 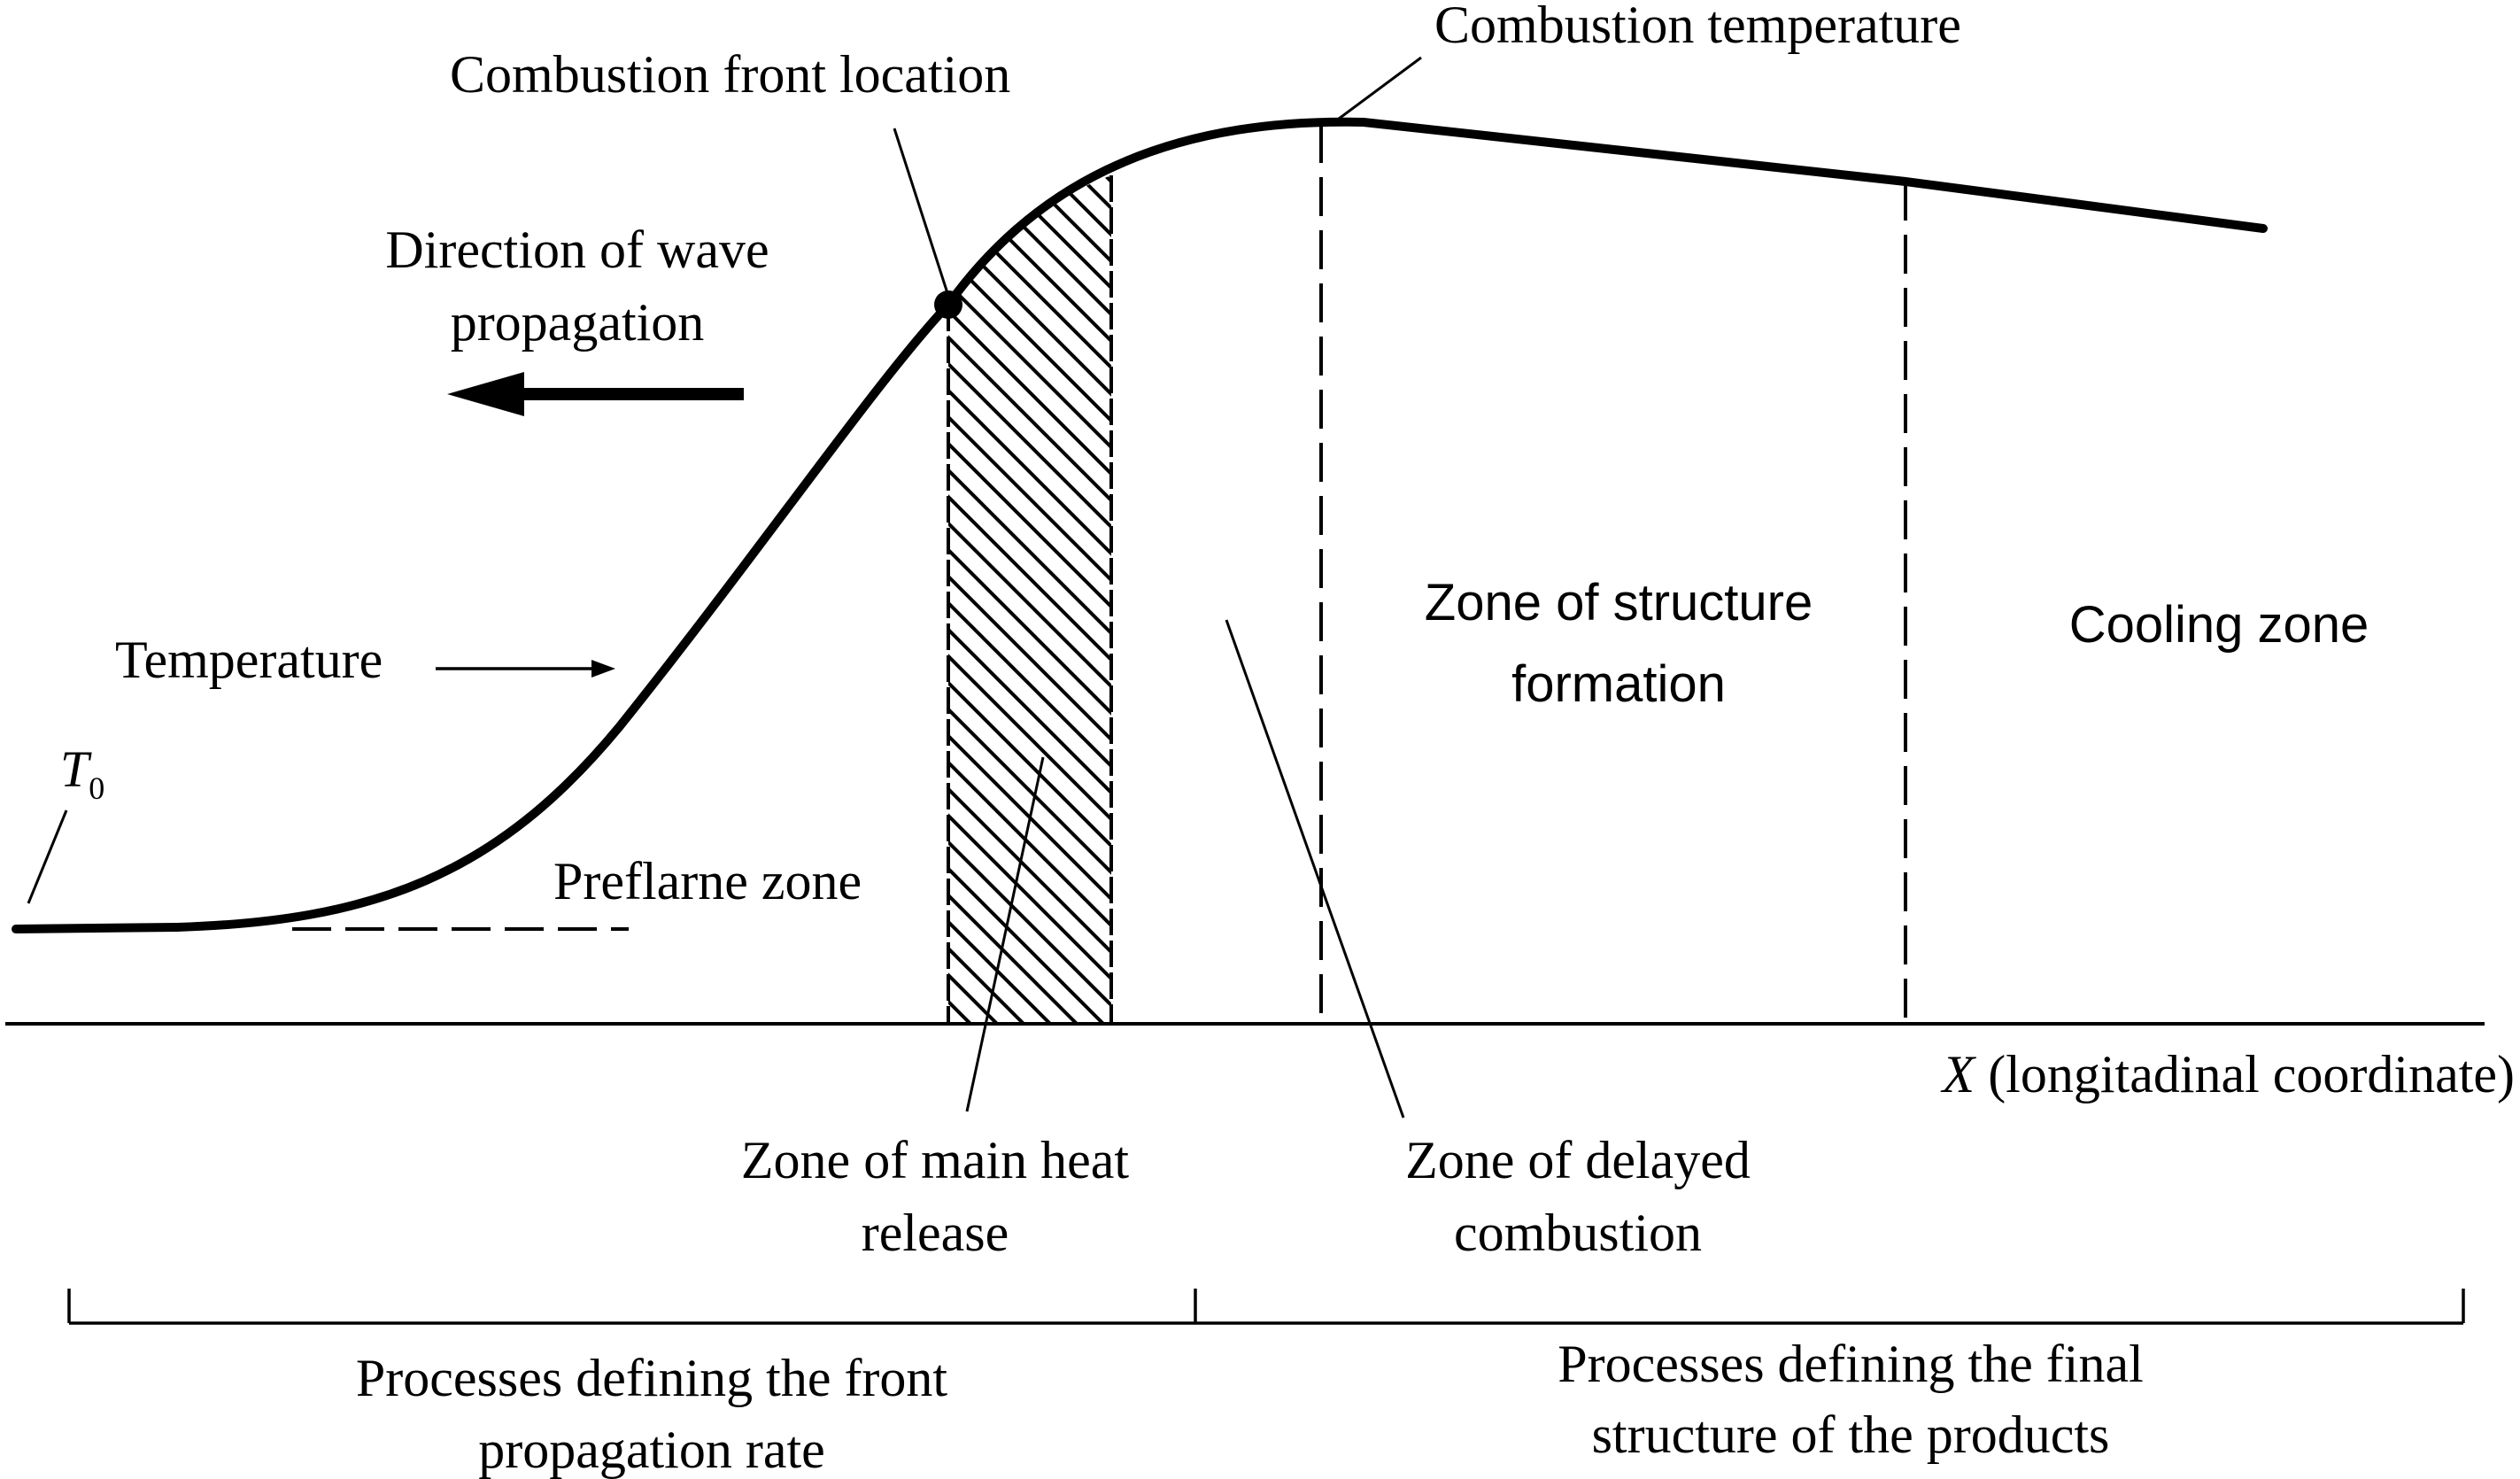 I want to click on zone-structure-label-line2: formation, so click(x=1618, y=684).